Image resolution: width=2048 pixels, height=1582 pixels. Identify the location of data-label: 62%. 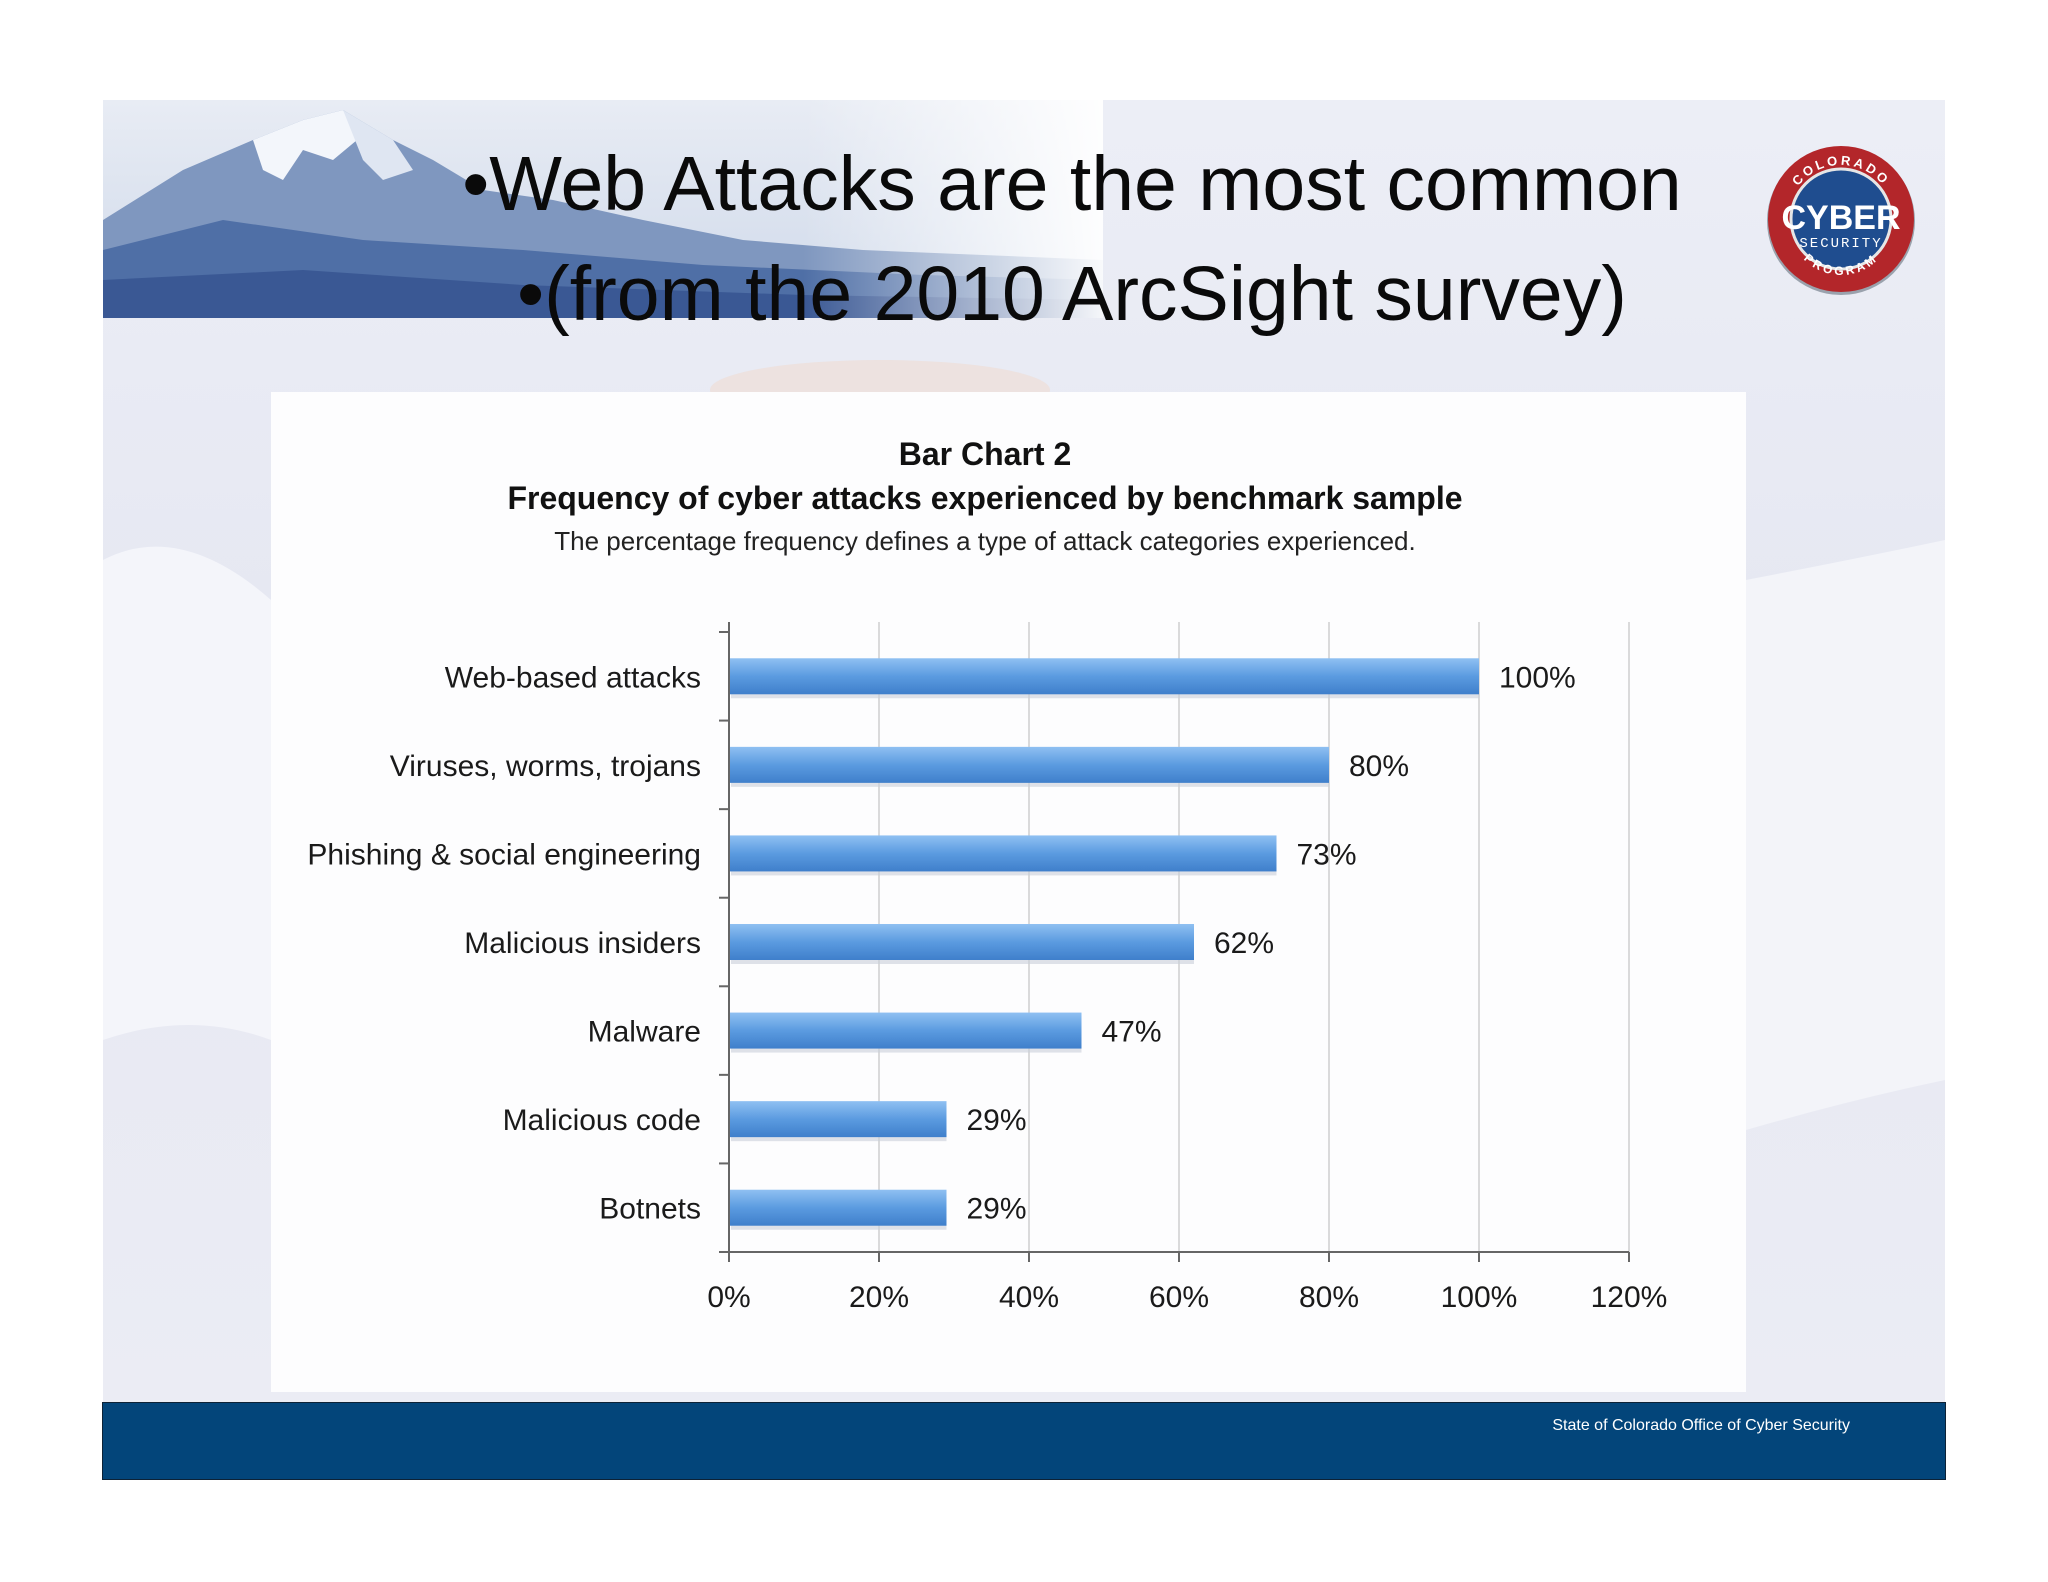
(1244, 943).